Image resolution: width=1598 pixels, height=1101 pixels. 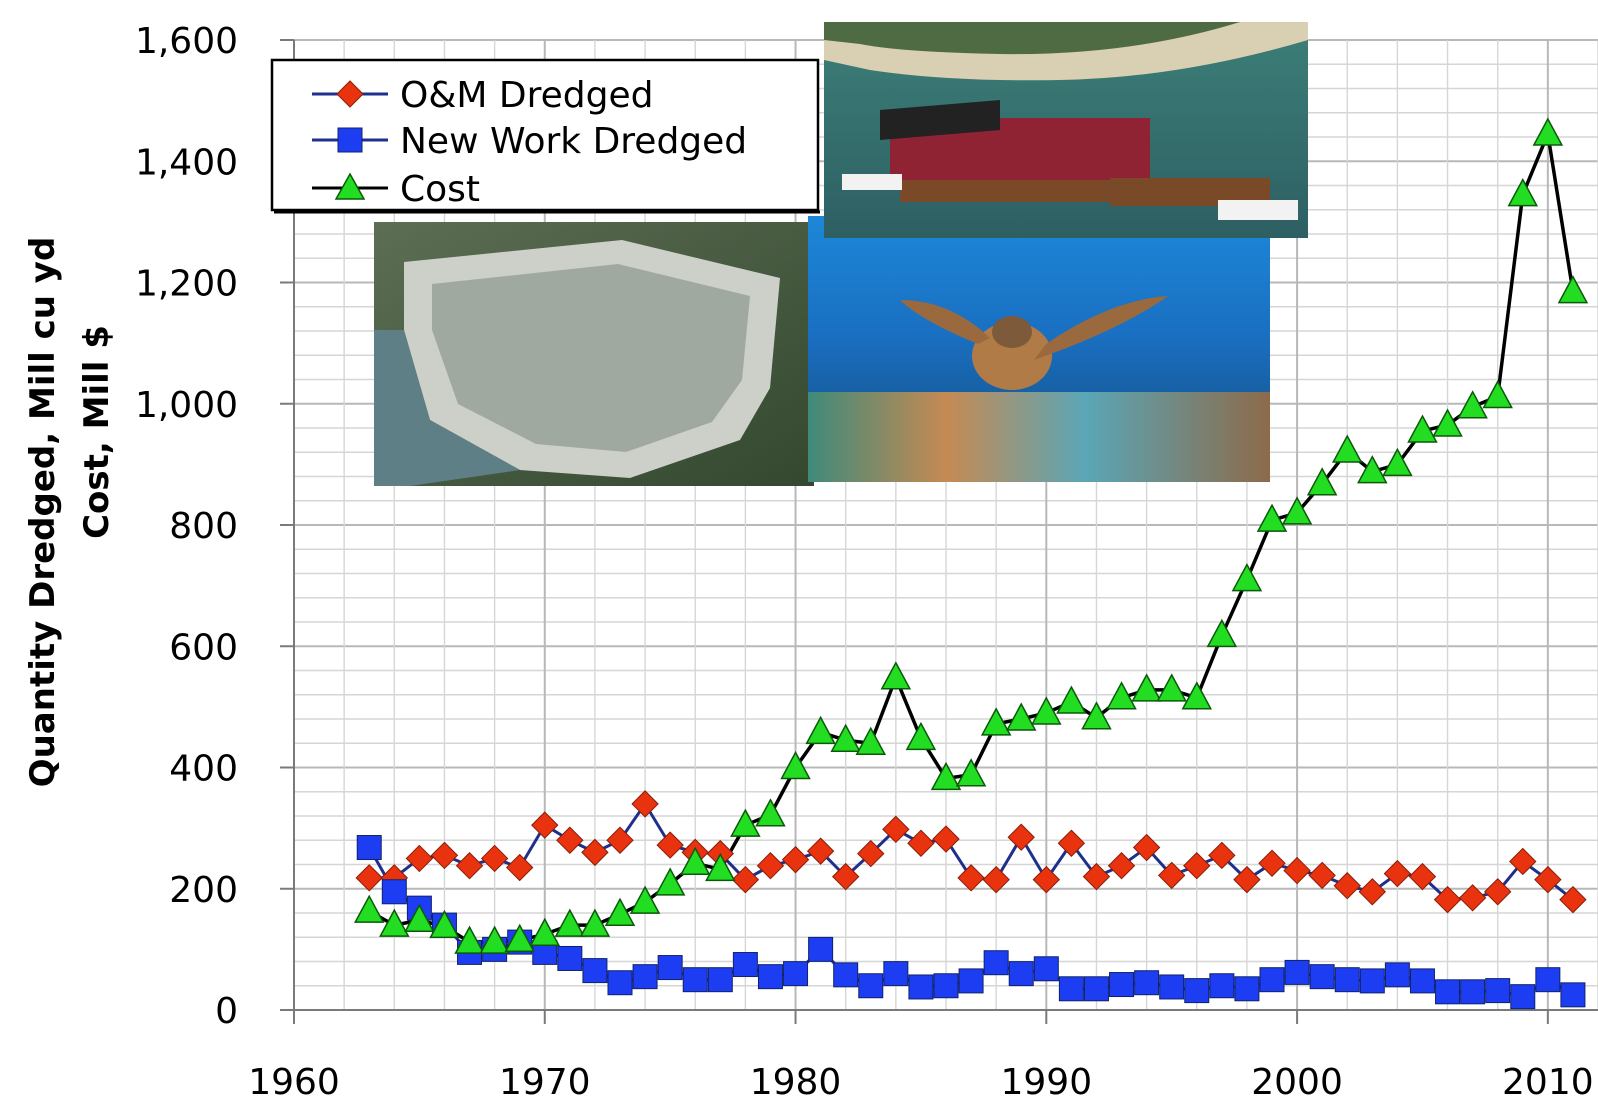 What do you see at coordinates (527, 95) in the screenshot?
I see `legend-label: O&M Dredged` at bounding box center [527, 95].